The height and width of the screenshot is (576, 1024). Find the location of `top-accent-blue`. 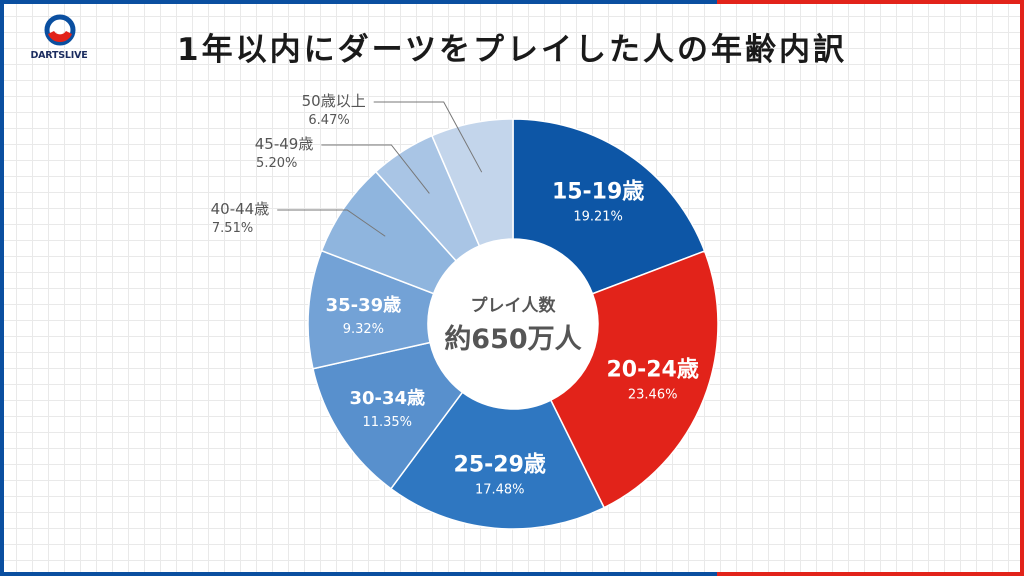

top-accent-blue is located at coordinates (358, 2).